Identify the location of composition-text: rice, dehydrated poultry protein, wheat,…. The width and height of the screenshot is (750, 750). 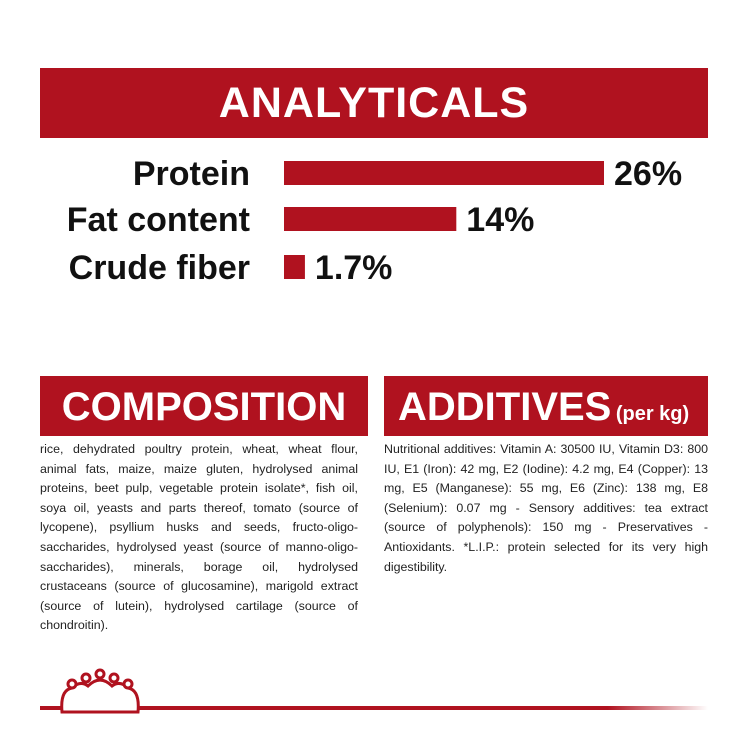
(199, 537).